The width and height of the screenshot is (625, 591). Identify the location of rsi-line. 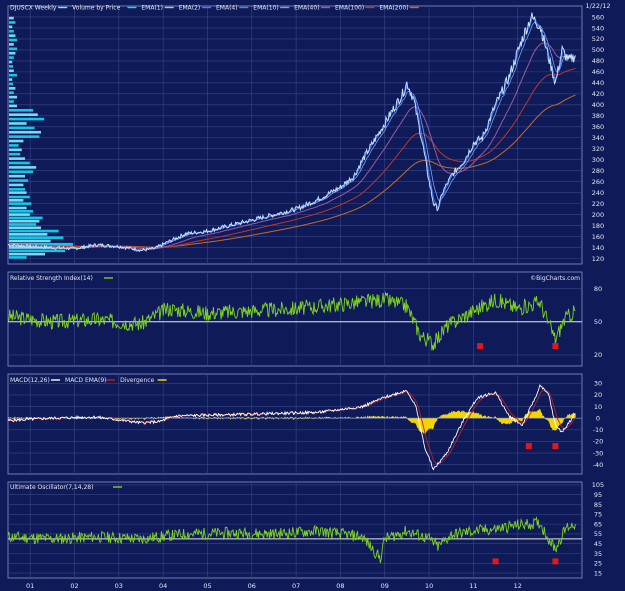
(291, 321).